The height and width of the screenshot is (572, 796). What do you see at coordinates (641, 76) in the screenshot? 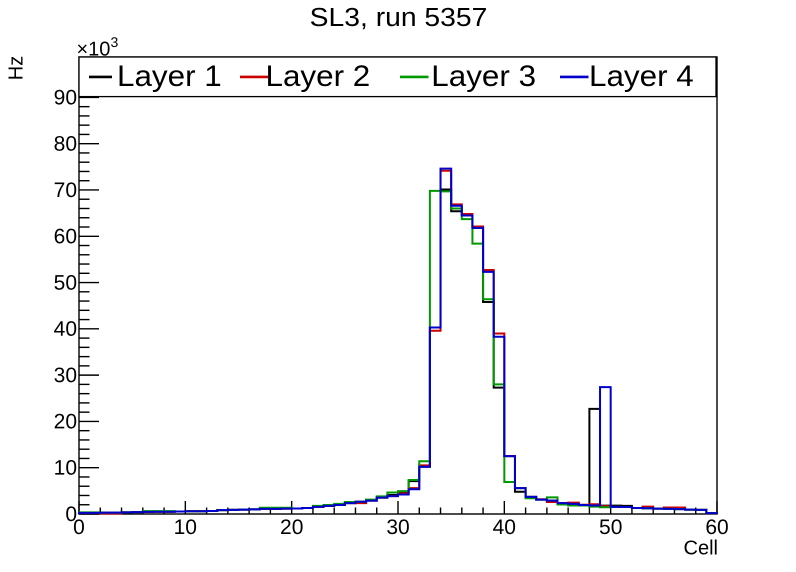
I see `svg-text: Layer 4` at bounding box center [641, 76].